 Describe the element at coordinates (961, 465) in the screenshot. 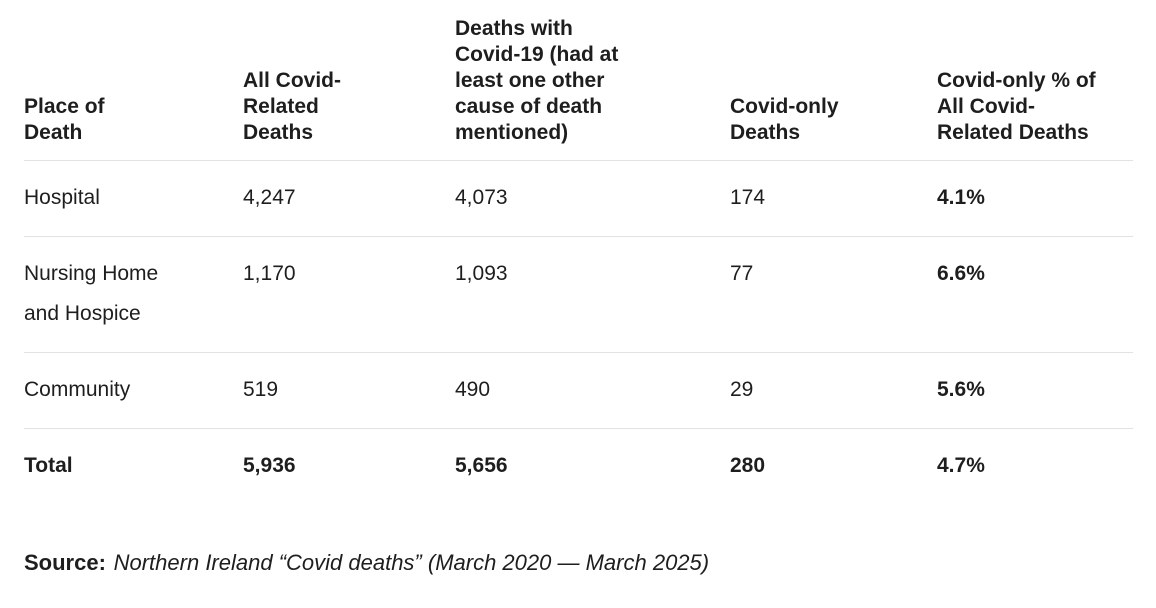

I see `cell-covid-only-pct: 4.7%` at that location.